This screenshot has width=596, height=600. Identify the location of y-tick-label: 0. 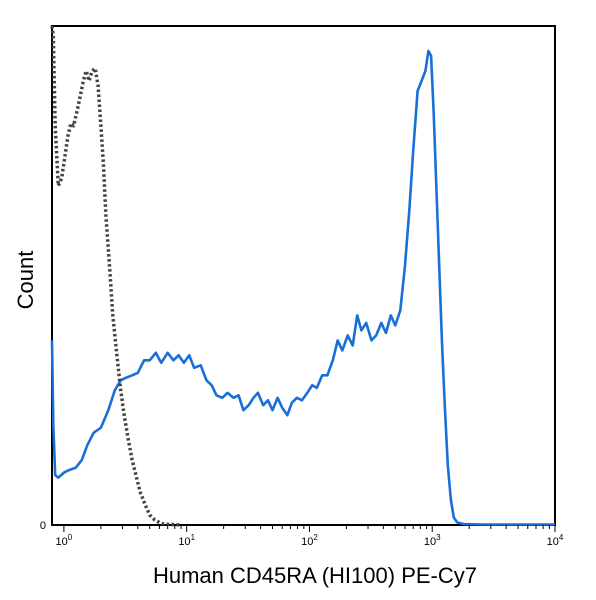
(43, 526).